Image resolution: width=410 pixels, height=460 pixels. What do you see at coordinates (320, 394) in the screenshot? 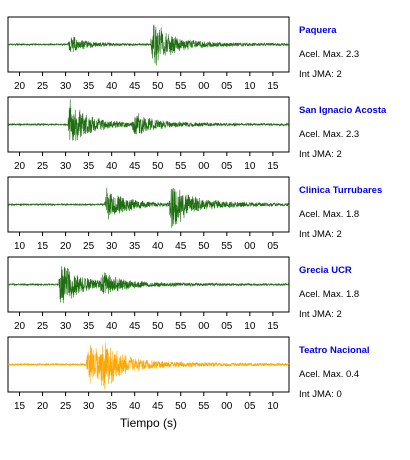
I see `jma-intensity-label: Int JMA: 0` at bounding box center [320, 394].